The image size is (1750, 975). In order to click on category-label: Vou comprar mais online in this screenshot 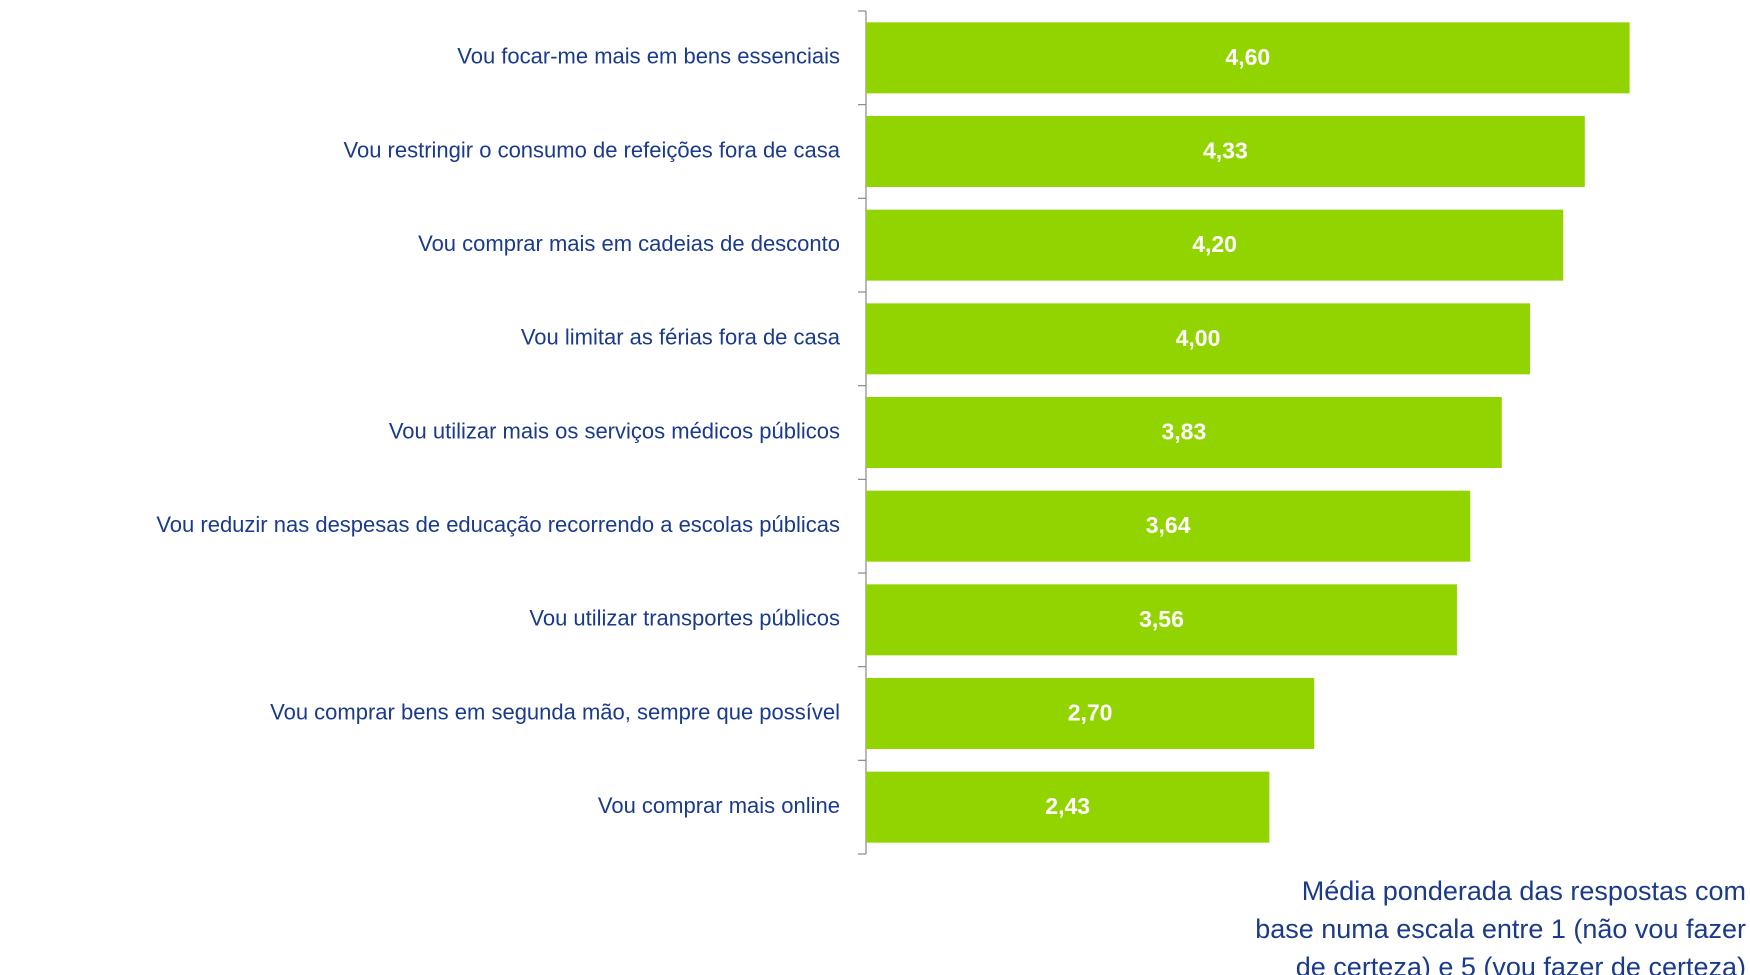, I will do `click(719, 805)`.